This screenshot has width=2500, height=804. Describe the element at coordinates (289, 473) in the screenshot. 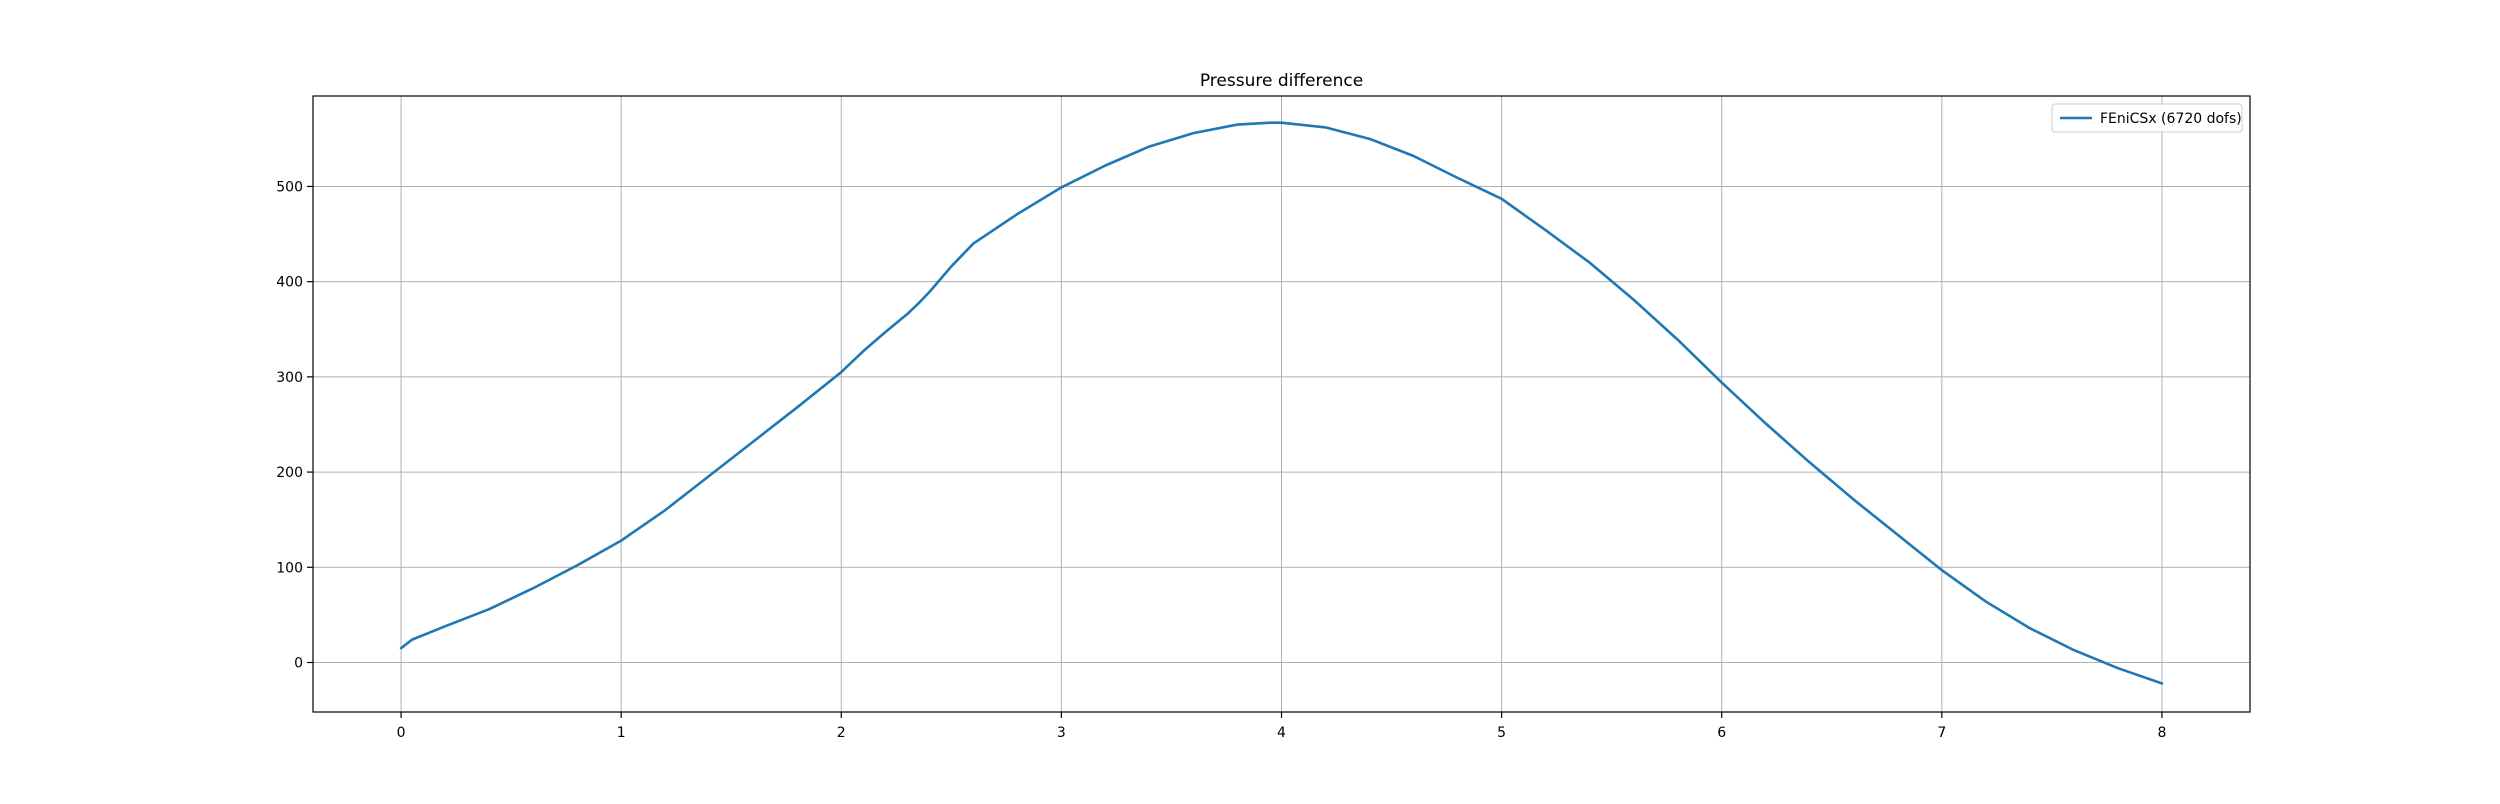

I see `y-tick-label: 200` at that location.